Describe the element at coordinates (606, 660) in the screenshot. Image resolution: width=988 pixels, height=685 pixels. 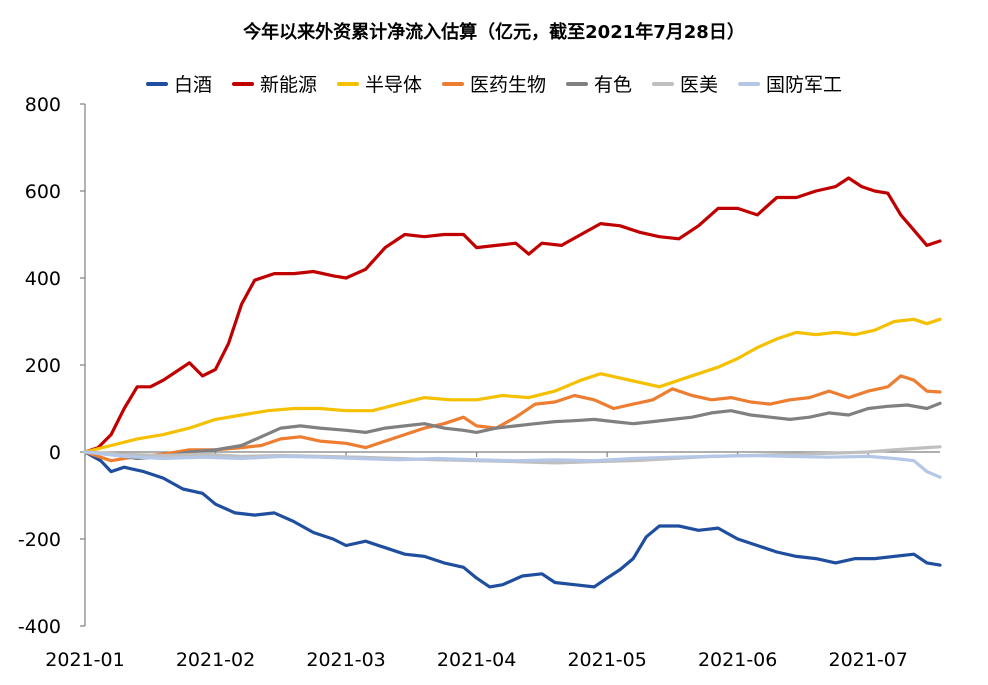
I see `x-tick-label: 2021-05` at that location.